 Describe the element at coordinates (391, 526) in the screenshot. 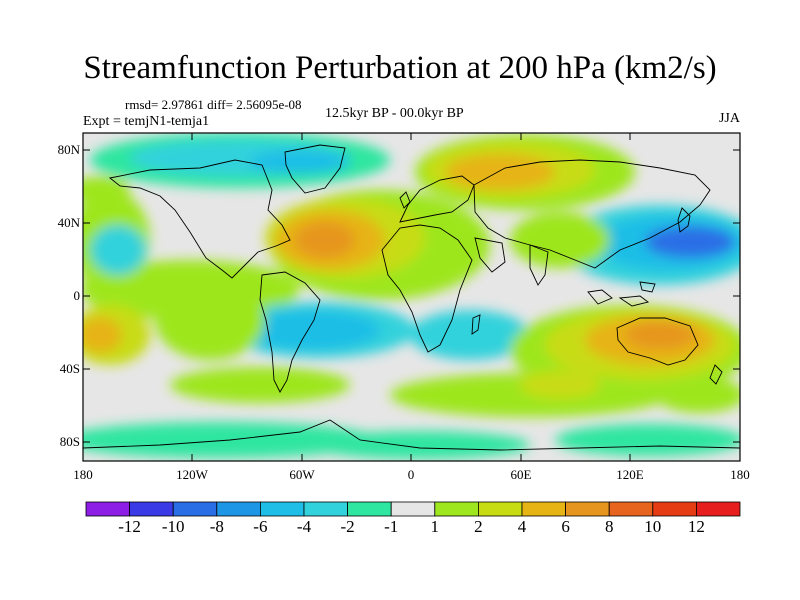

I see `colorbar-label: -1` at that location.